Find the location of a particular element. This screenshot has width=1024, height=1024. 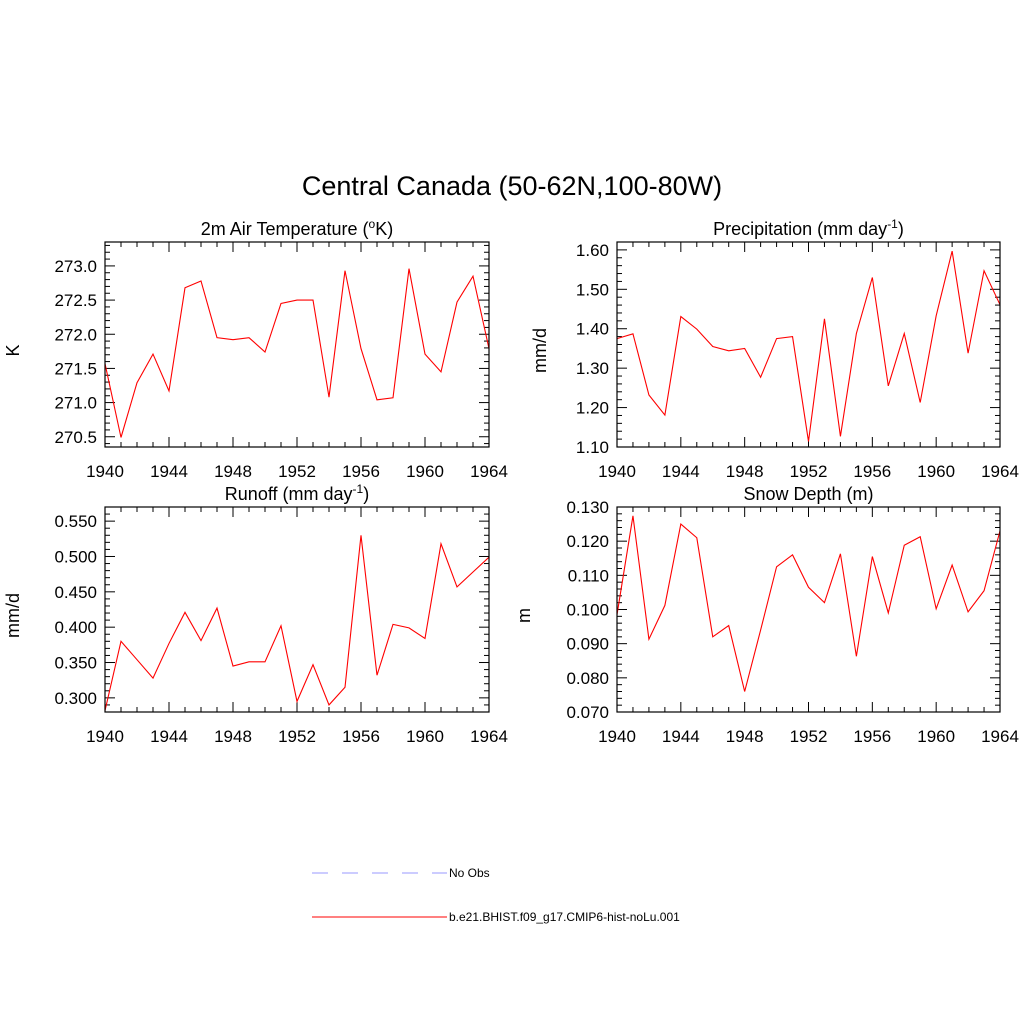

y-tick-label: 272.0 is located at coordinates (75, 334).